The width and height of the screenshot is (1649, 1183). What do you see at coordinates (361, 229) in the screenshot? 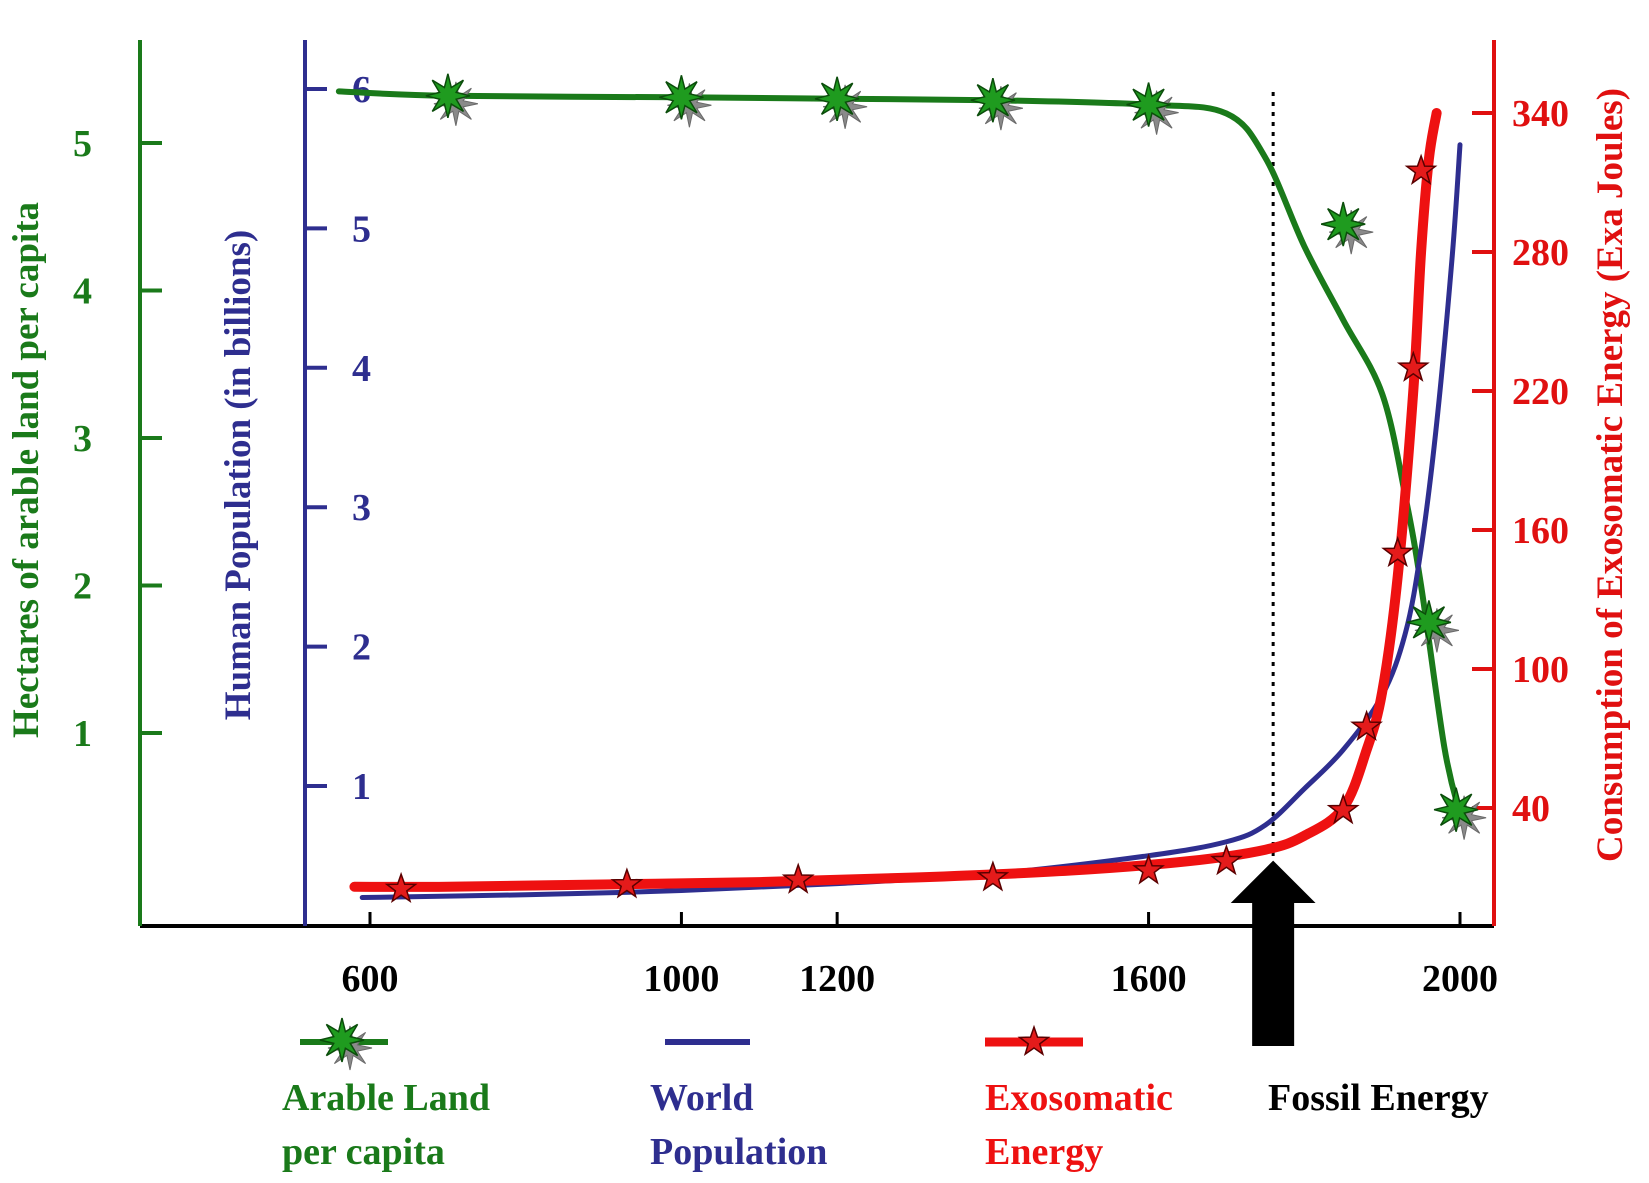
I see `population-tick-label: 5` at bounding box center [361, 229].